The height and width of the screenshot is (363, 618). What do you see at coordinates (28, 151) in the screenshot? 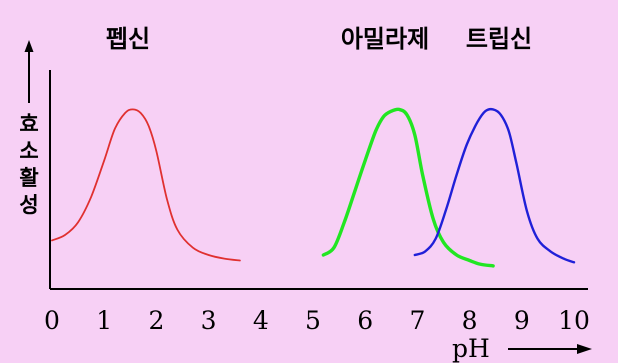
I see `y-axis-label-char: 소` at bounding box center [28, 151].